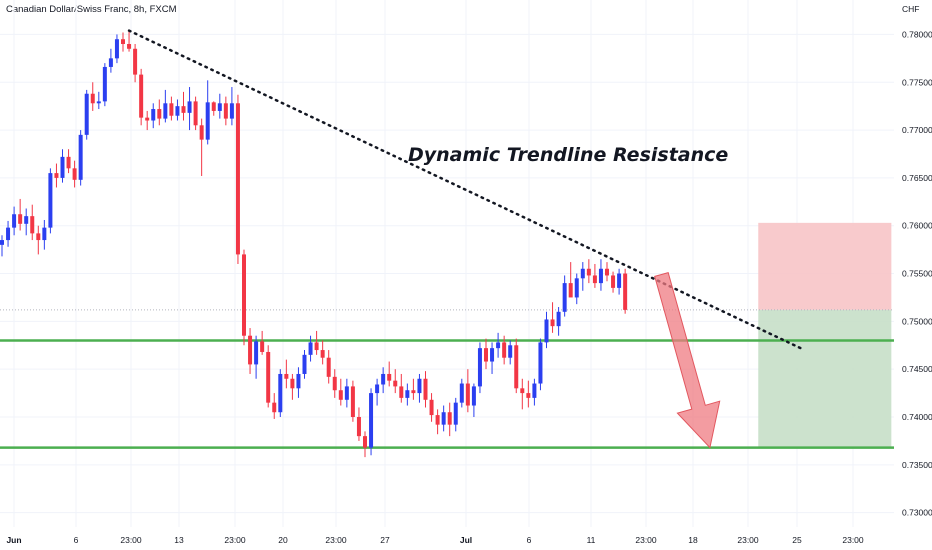 This screenshot has height=550, width=932. I want to click on y-tick-label: 0.75500, so click(917, 274).